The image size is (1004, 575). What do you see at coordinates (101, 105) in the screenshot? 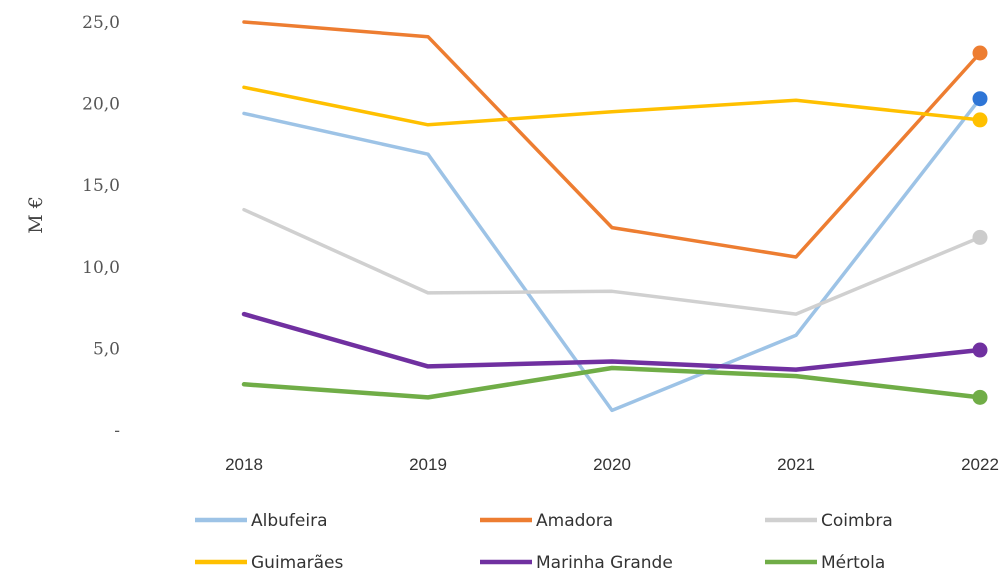
I see `y-tick-label: 20,0` at bounding box center [101, 105].